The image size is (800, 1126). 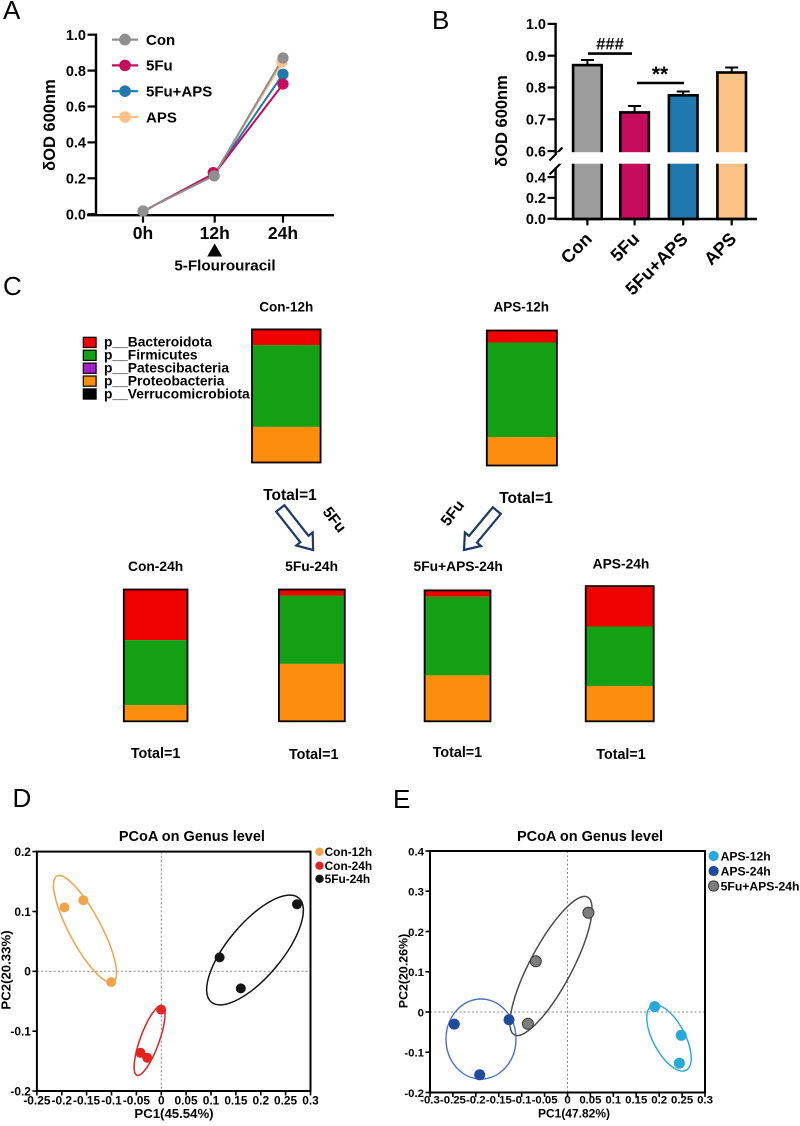 I want to click on svg-text: PC2(20.33%), so click(x=7, y=969).